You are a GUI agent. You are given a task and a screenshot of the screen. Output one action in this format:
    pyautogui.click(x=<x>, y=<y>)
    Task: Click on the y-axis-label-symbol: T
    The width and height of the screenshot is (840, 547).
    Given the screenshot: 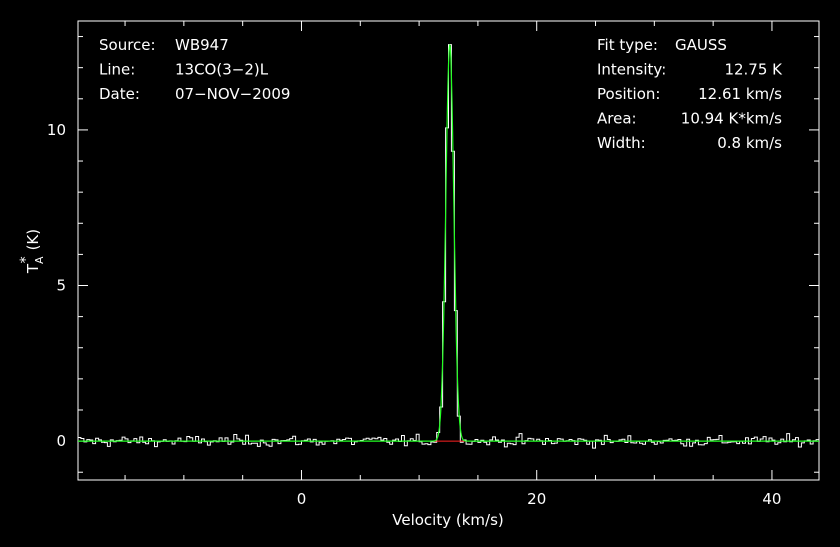 What is the action you would take?
    pyautogui.click(x=33, y=268)
    